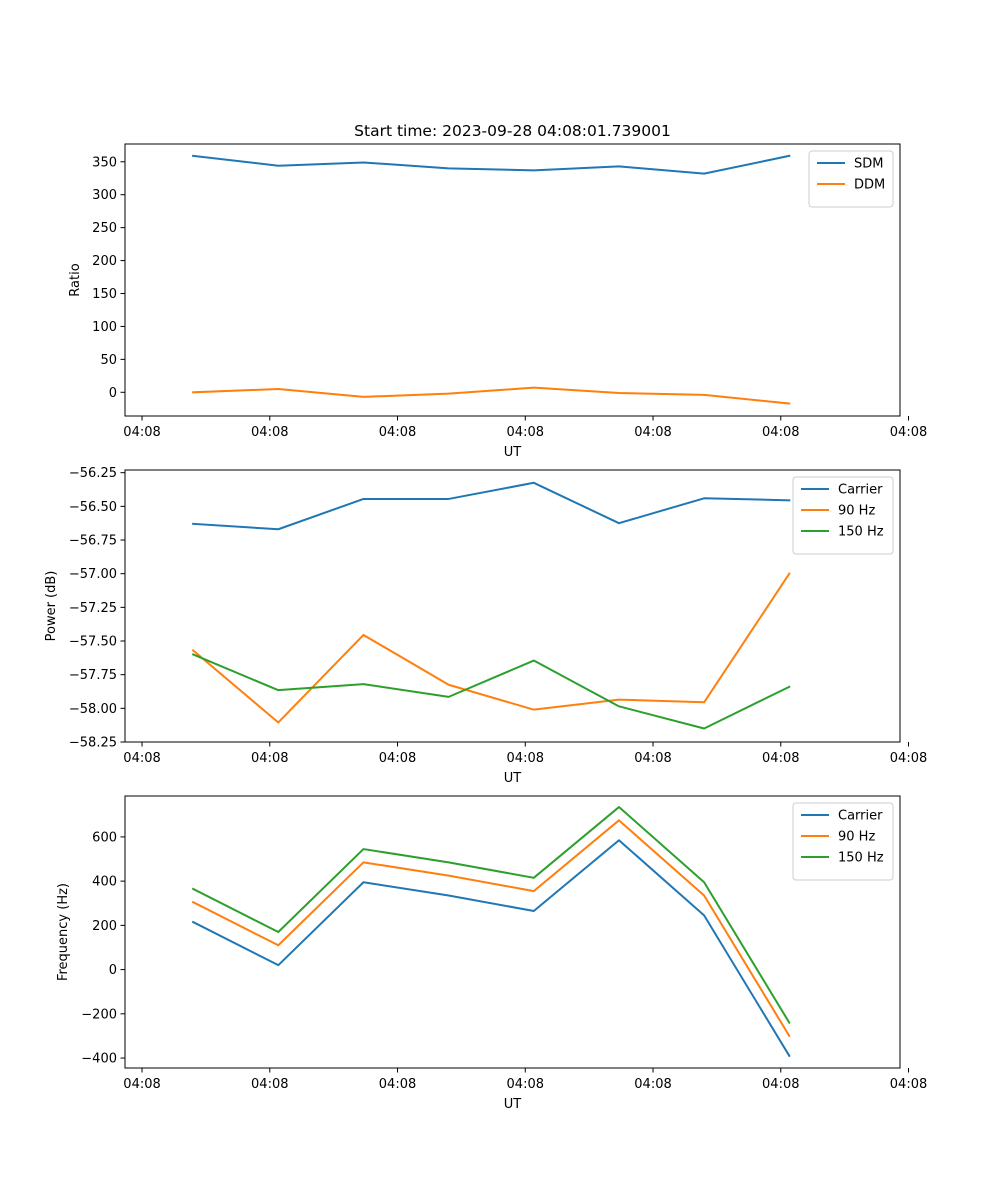  I want to click on frequency-y-axis-label: Frequency (Hz), so click(63, 932).